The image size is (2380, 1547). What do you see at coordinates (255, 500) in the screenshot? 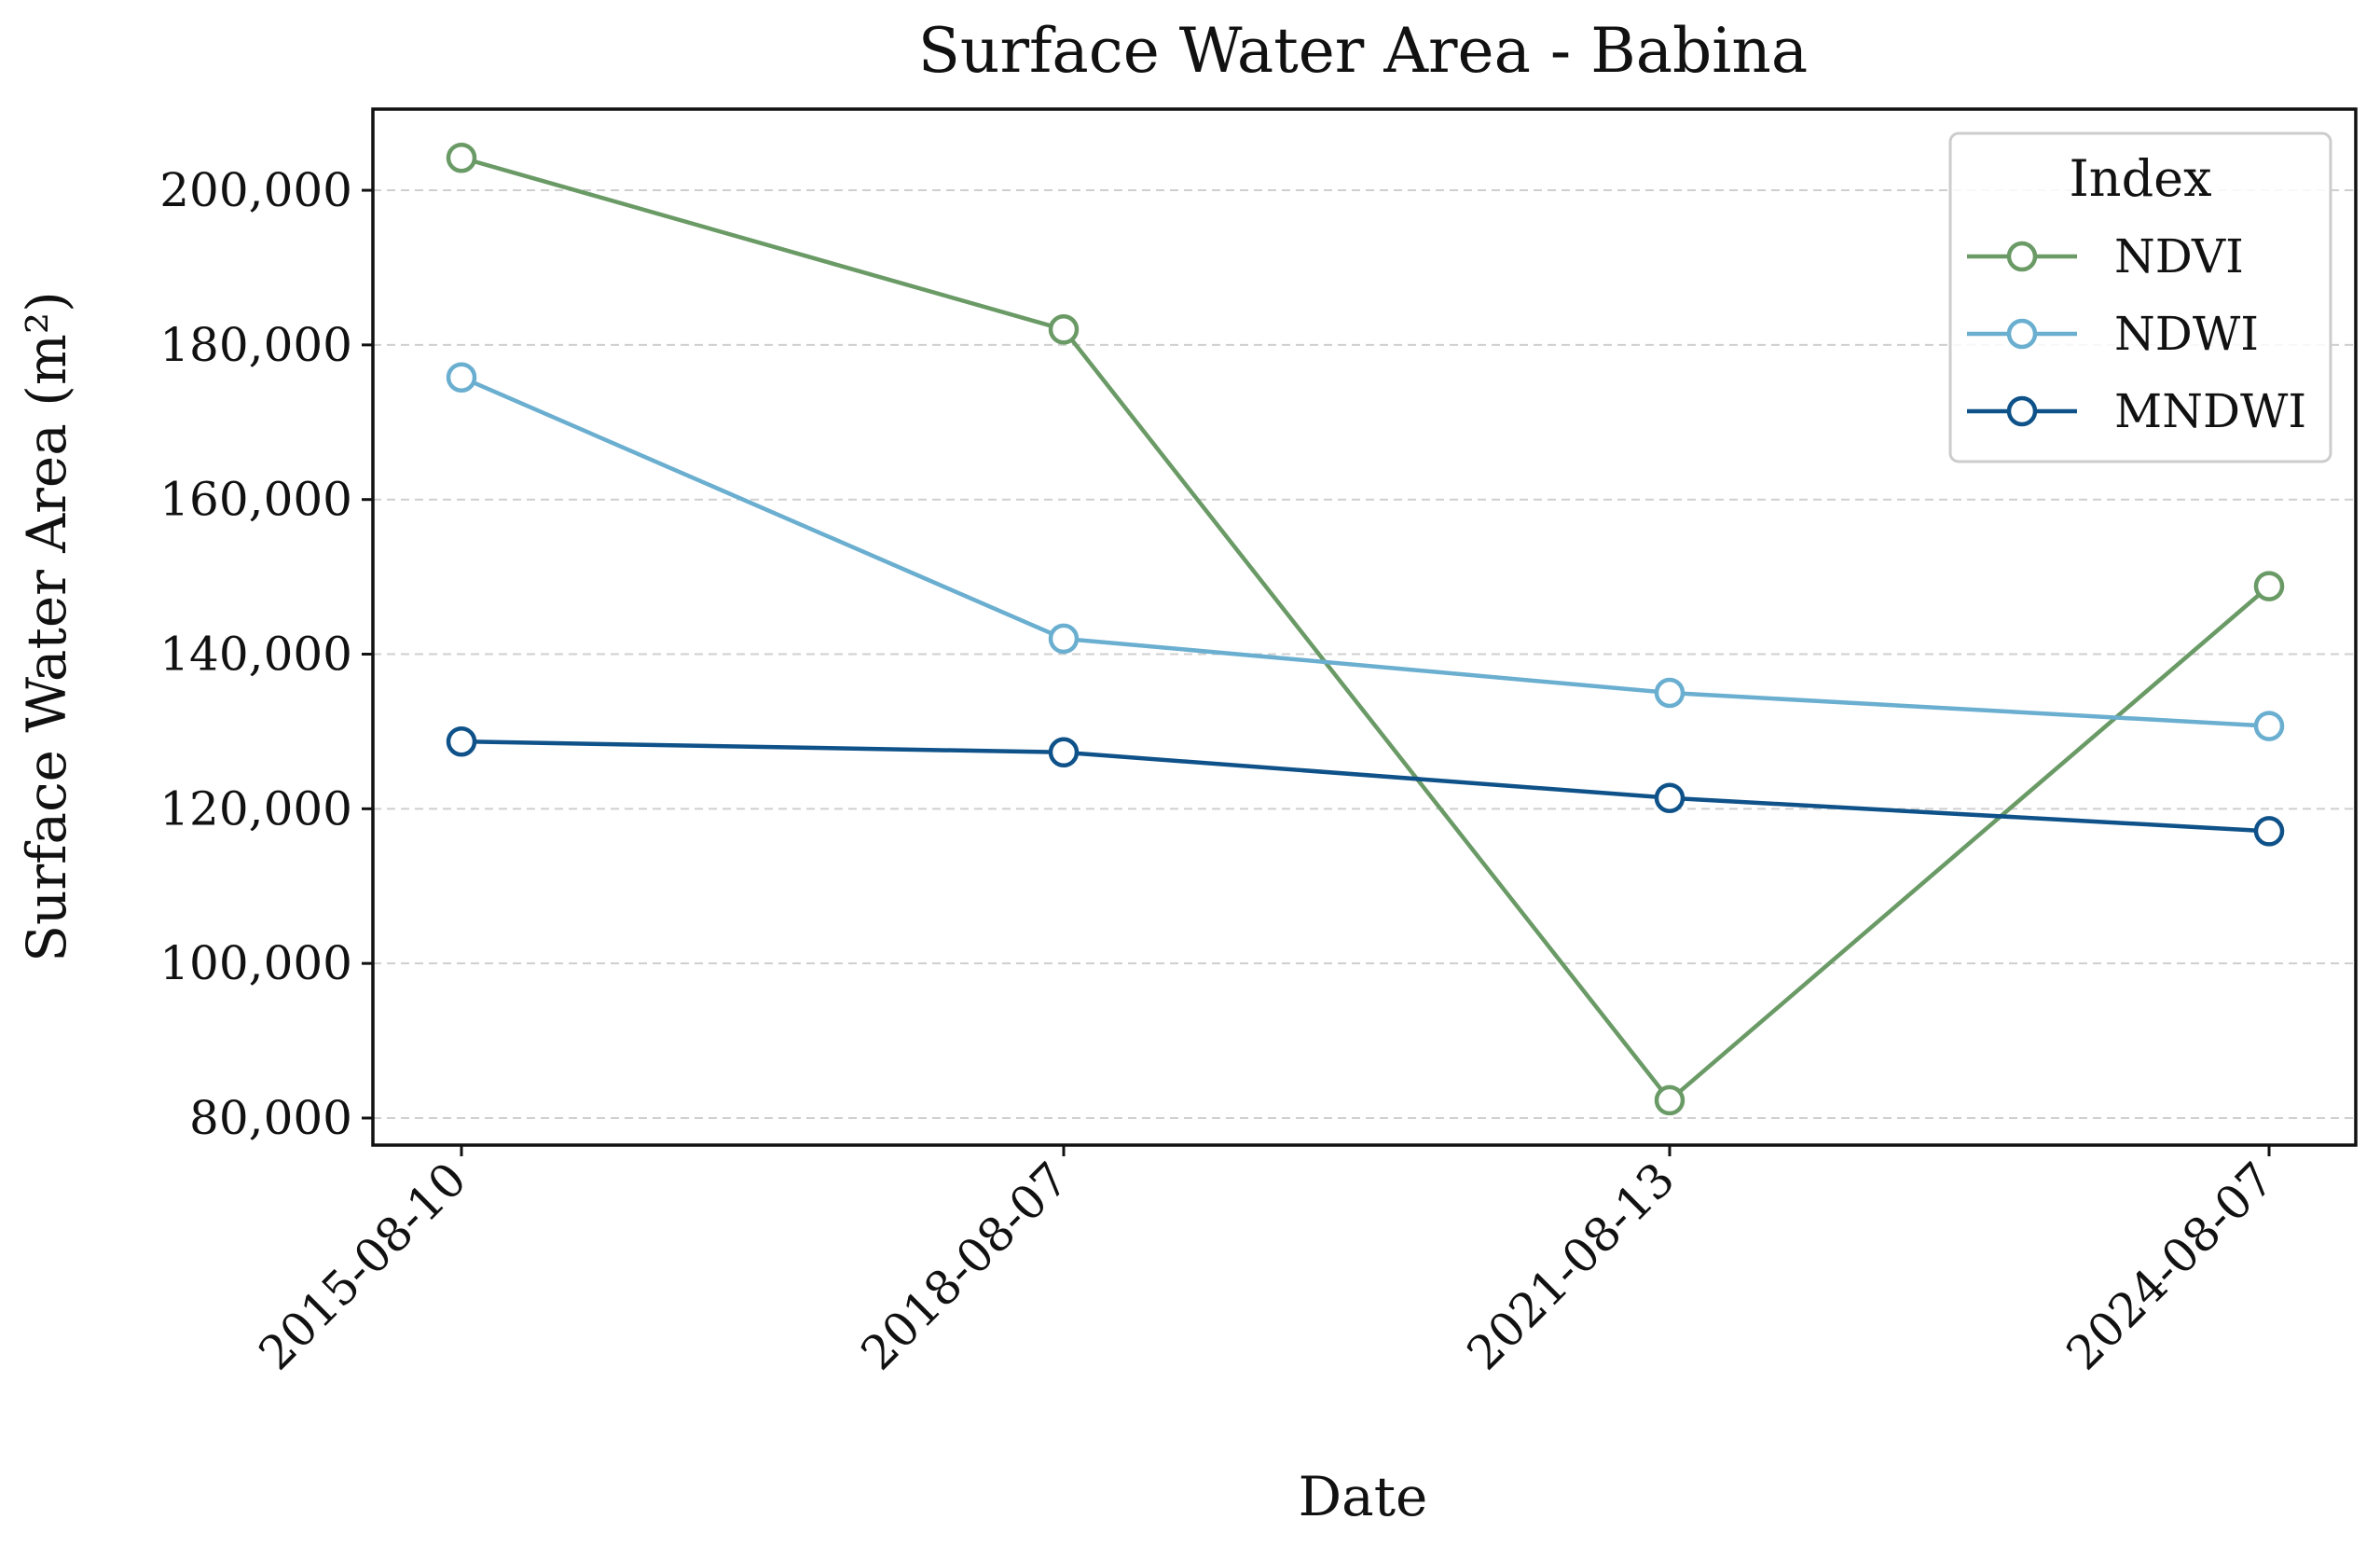
I see `y-tick-label: 160,000` at bounding box center [255, 500].